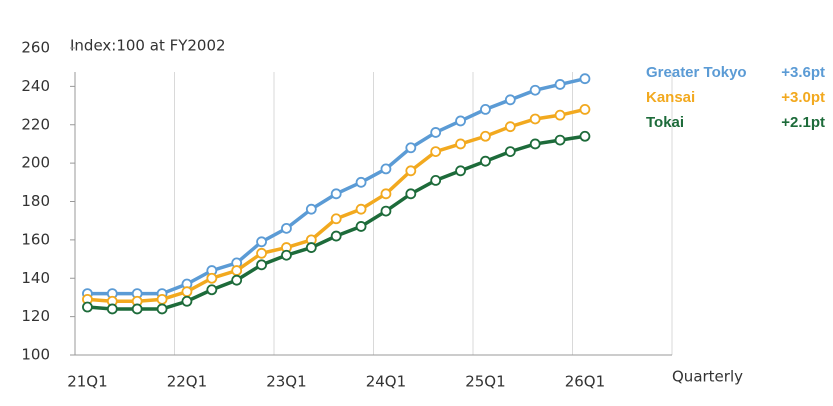  Describe the element at coordinates (35, 124) in the screenshot. I see `y-tick-label: 220` at that location.